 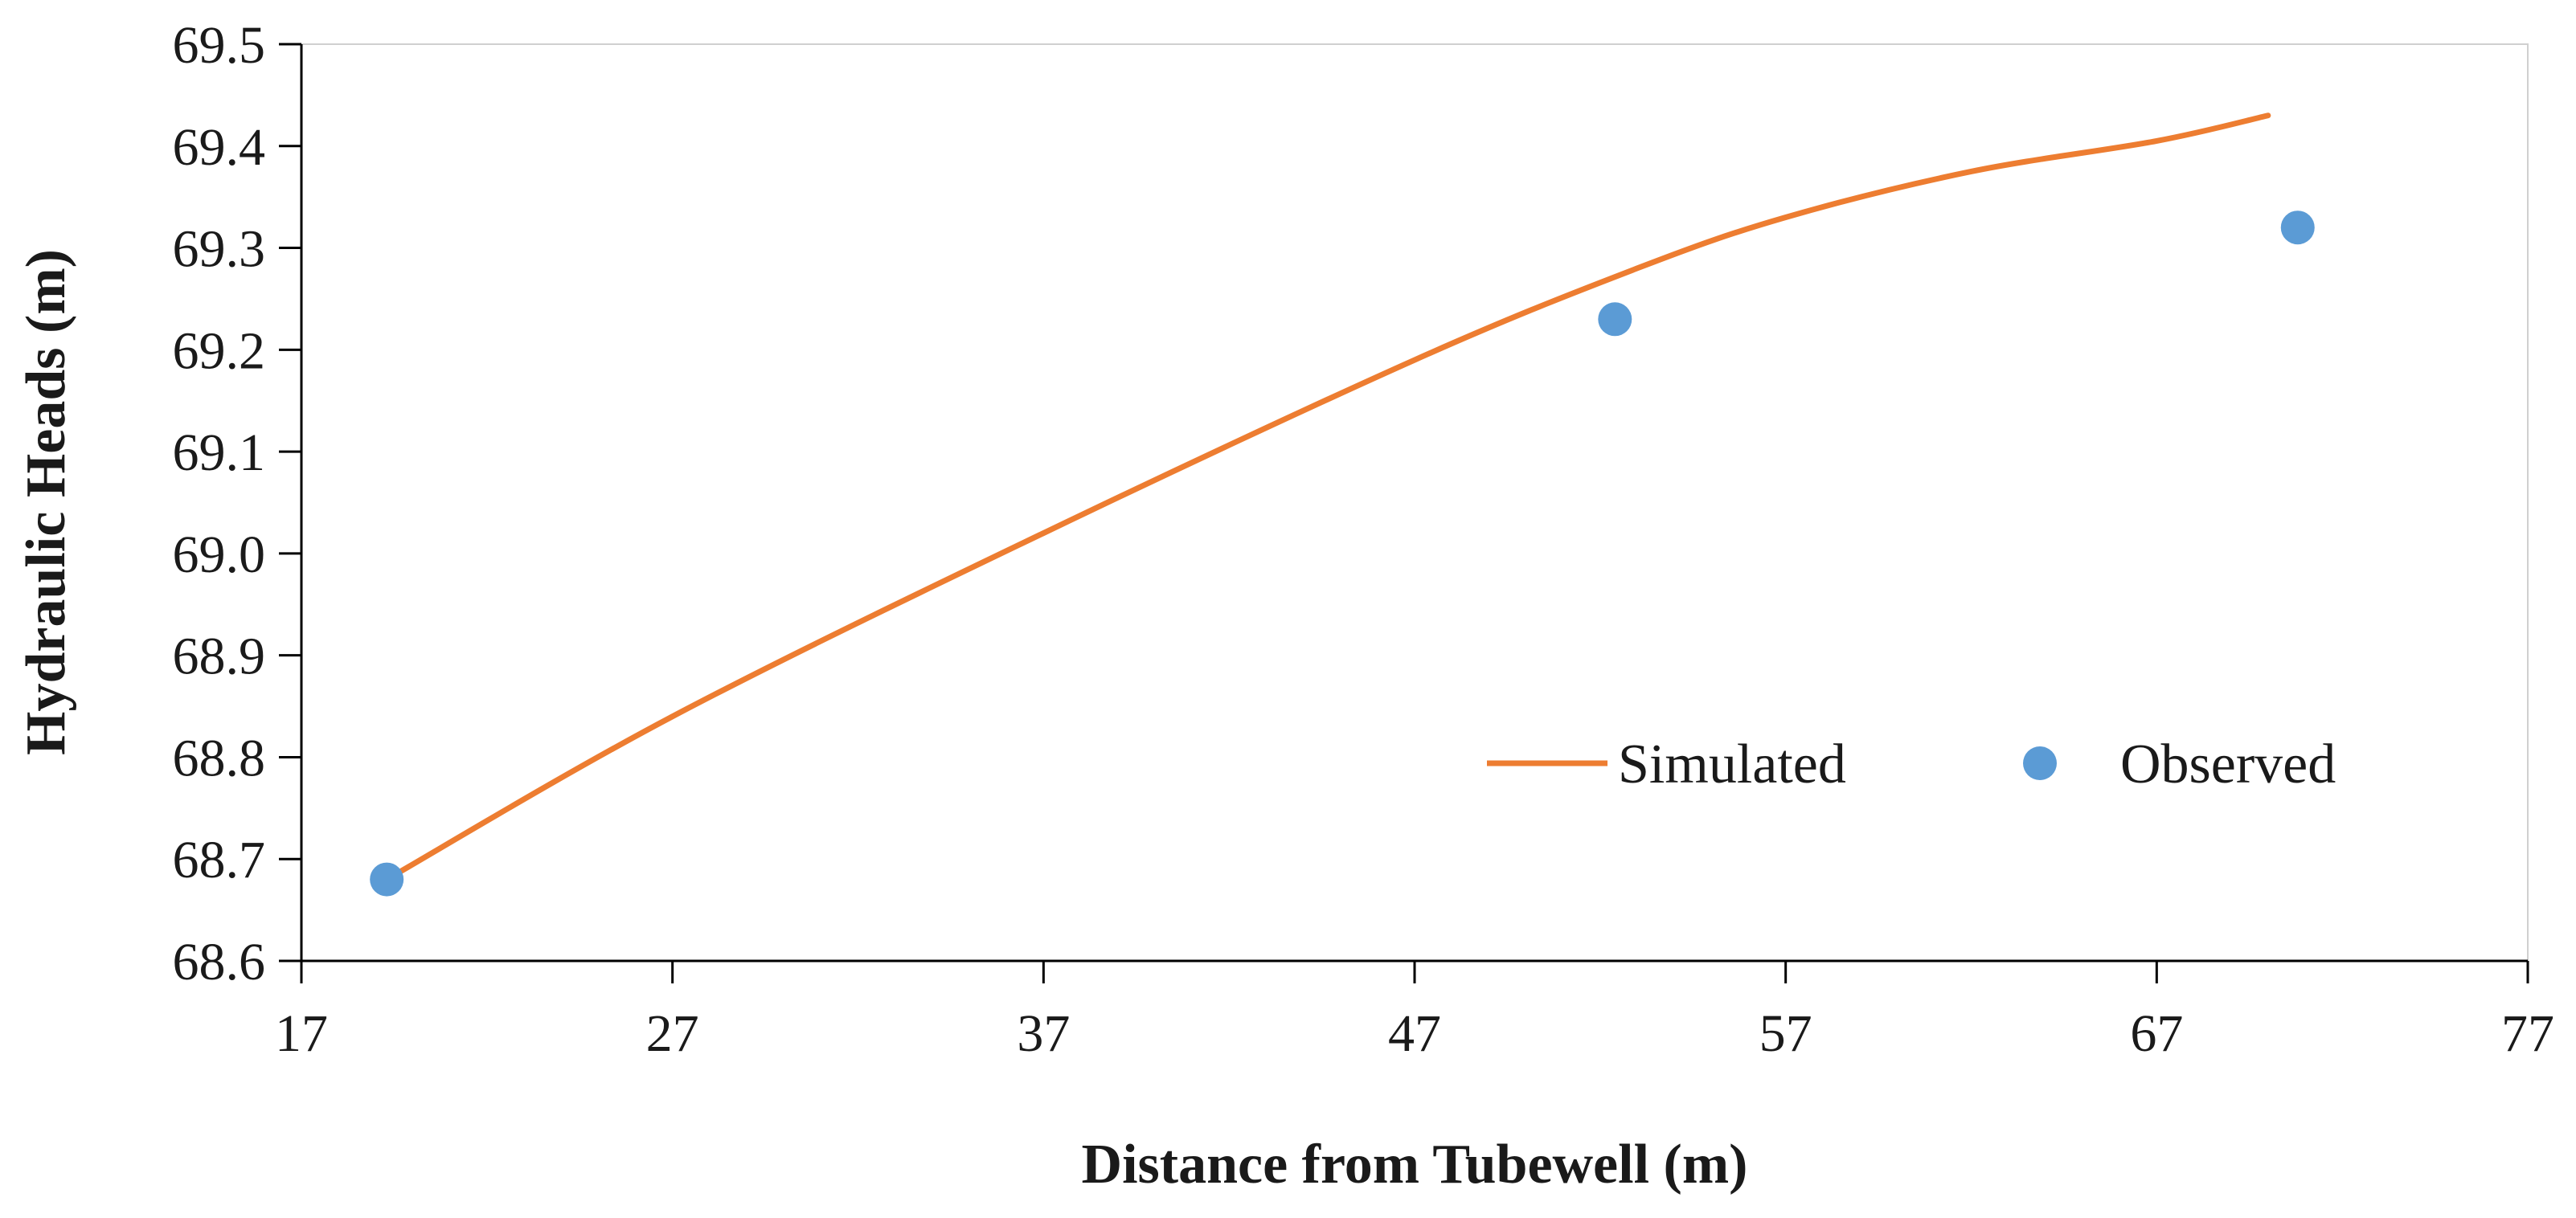 I want to click on x-axis-title: Distance from Tubewell (m), so click(x=1415, y=1165).